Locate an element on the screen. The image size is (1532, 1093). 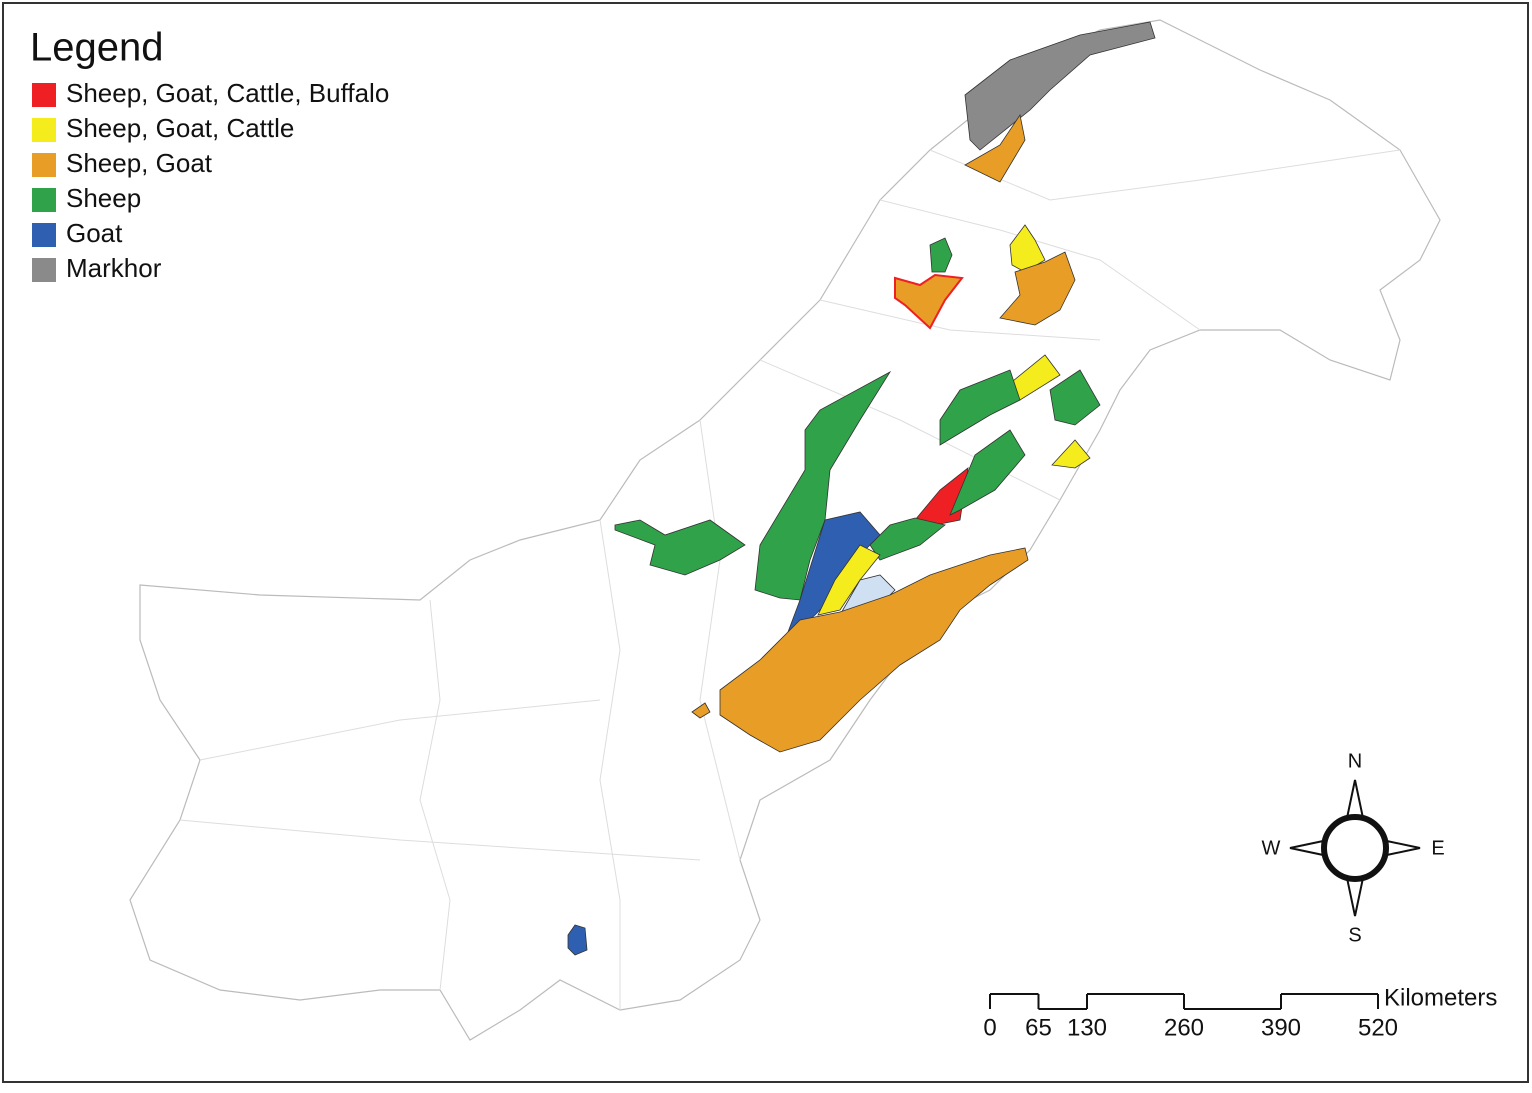
compass-north: N is located at coordinates (1355, 761).